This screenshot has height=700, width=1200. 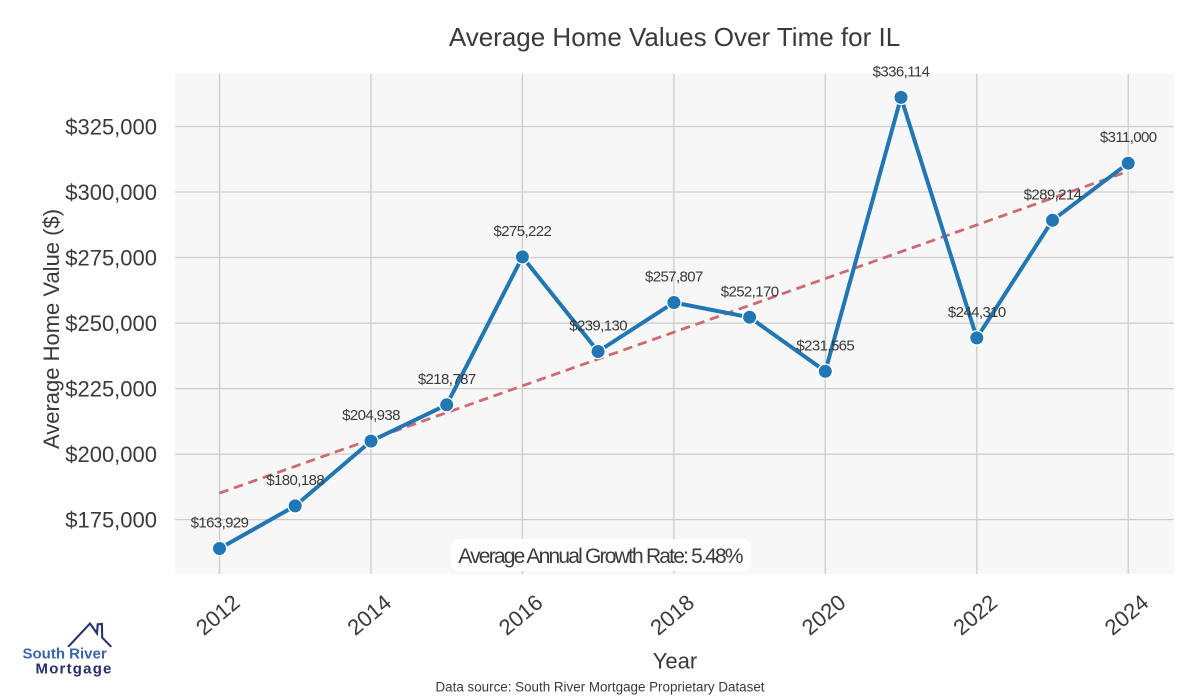 I want to click on svg-text: Average Home Value ($), so click(x=51, y=329).